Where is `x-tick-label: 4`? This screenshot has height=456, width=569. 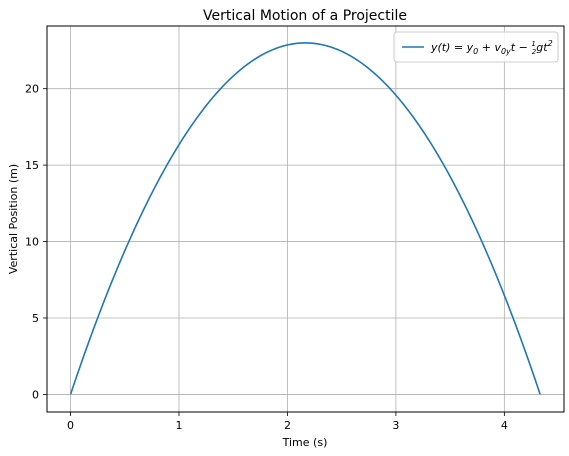
x-tick-label: 4 is located at coordinates (504, 425).